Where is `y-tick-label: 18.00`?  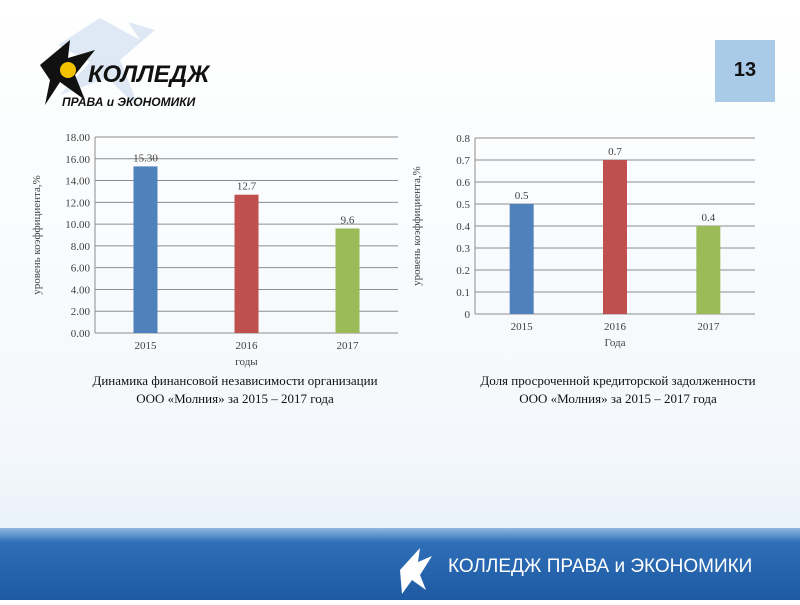
y-tick-label: 18.00 is located at coordinates (77, 138).